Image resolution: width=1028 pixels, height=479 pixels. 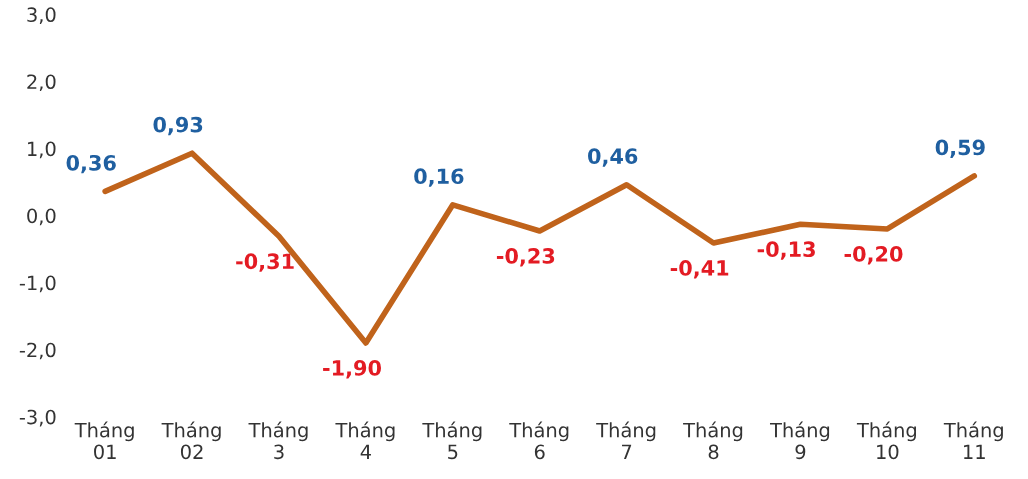 What do you see at coordinates (91, 164) in the screenshot?
I see `data-label: 0,36` at bounding box center [91, 164].